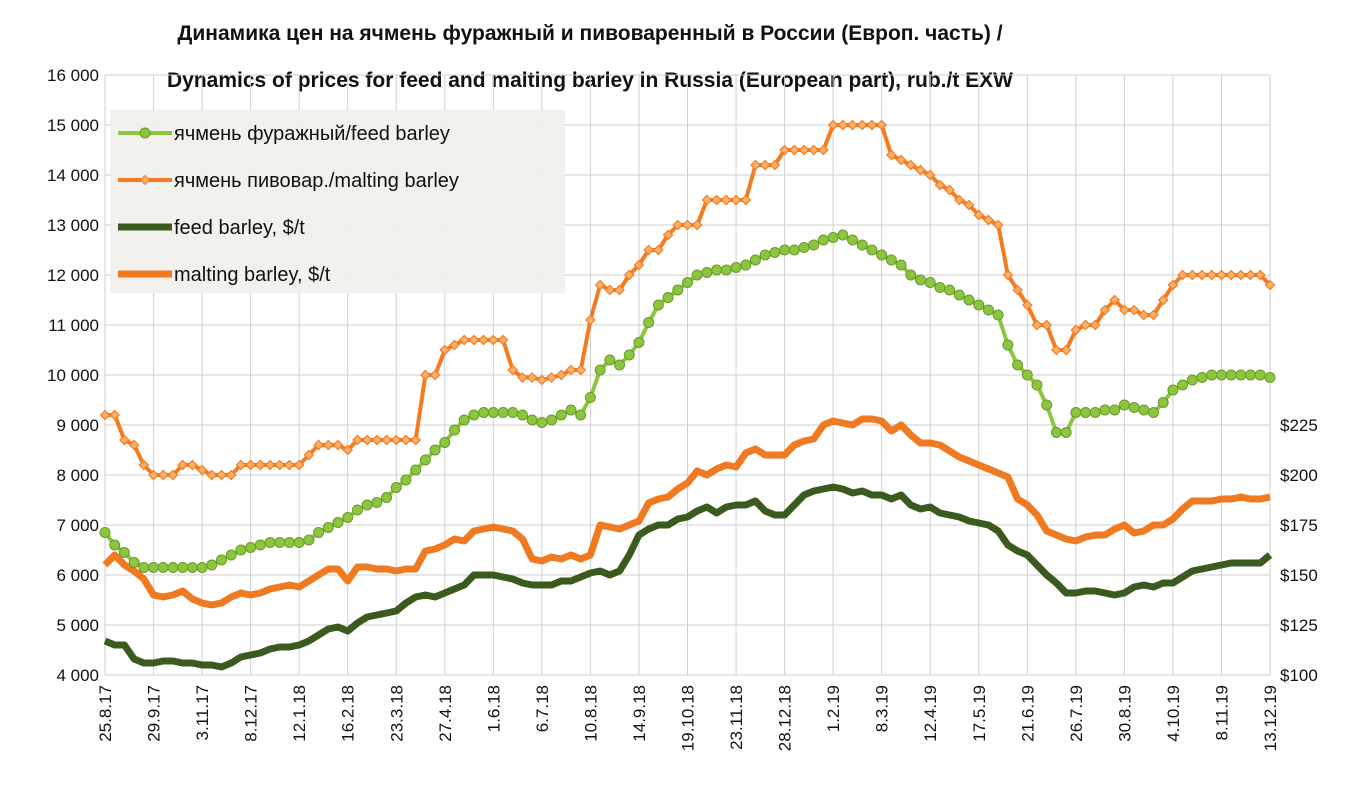 The height and width of the screenshot is (805, 1346). I want to click on x-tick-label: 19.10.18, so click(688, 718).